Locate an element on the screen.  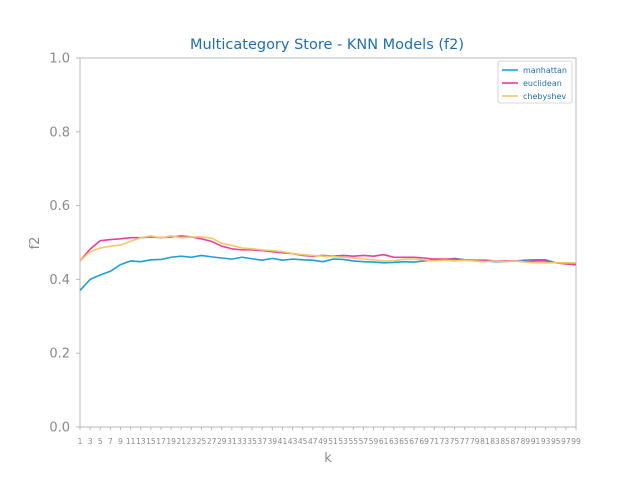
x-tick-label: 13 is located at coordinates (141, 441).